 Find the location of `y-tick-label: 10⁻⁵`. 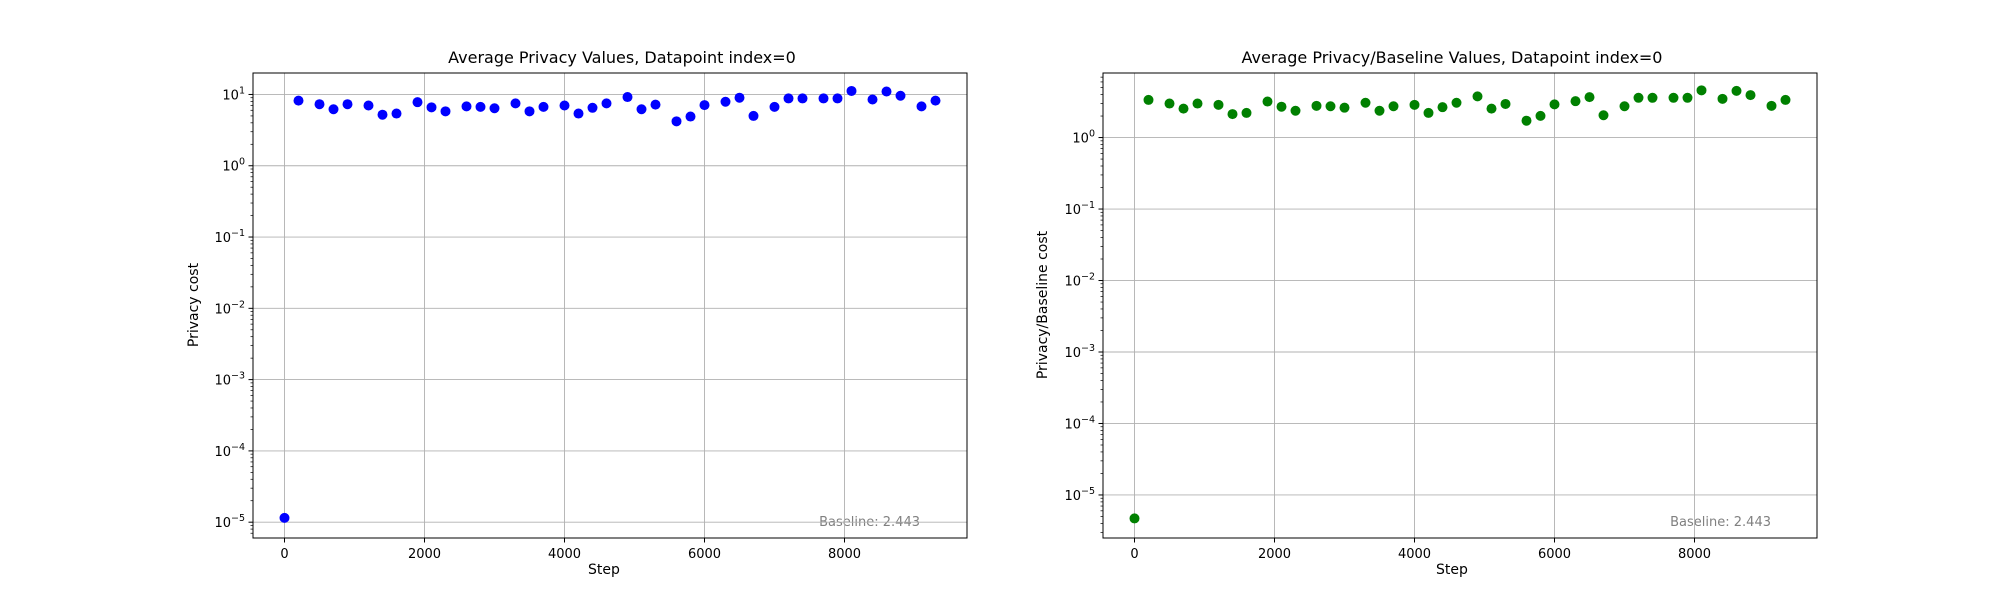

y-tick-label: 10⁻⁵ is located at coordinates (1079, 495).